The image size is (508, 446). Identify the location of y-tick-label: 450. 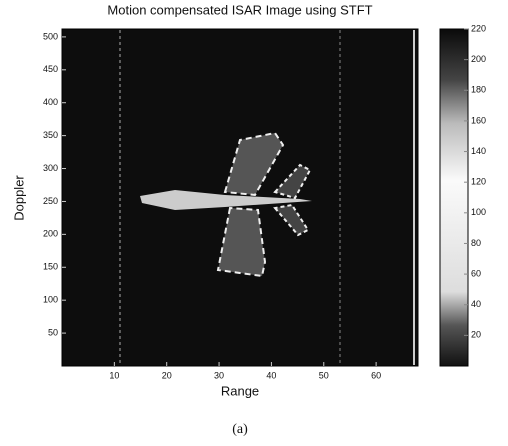
(50, 69).